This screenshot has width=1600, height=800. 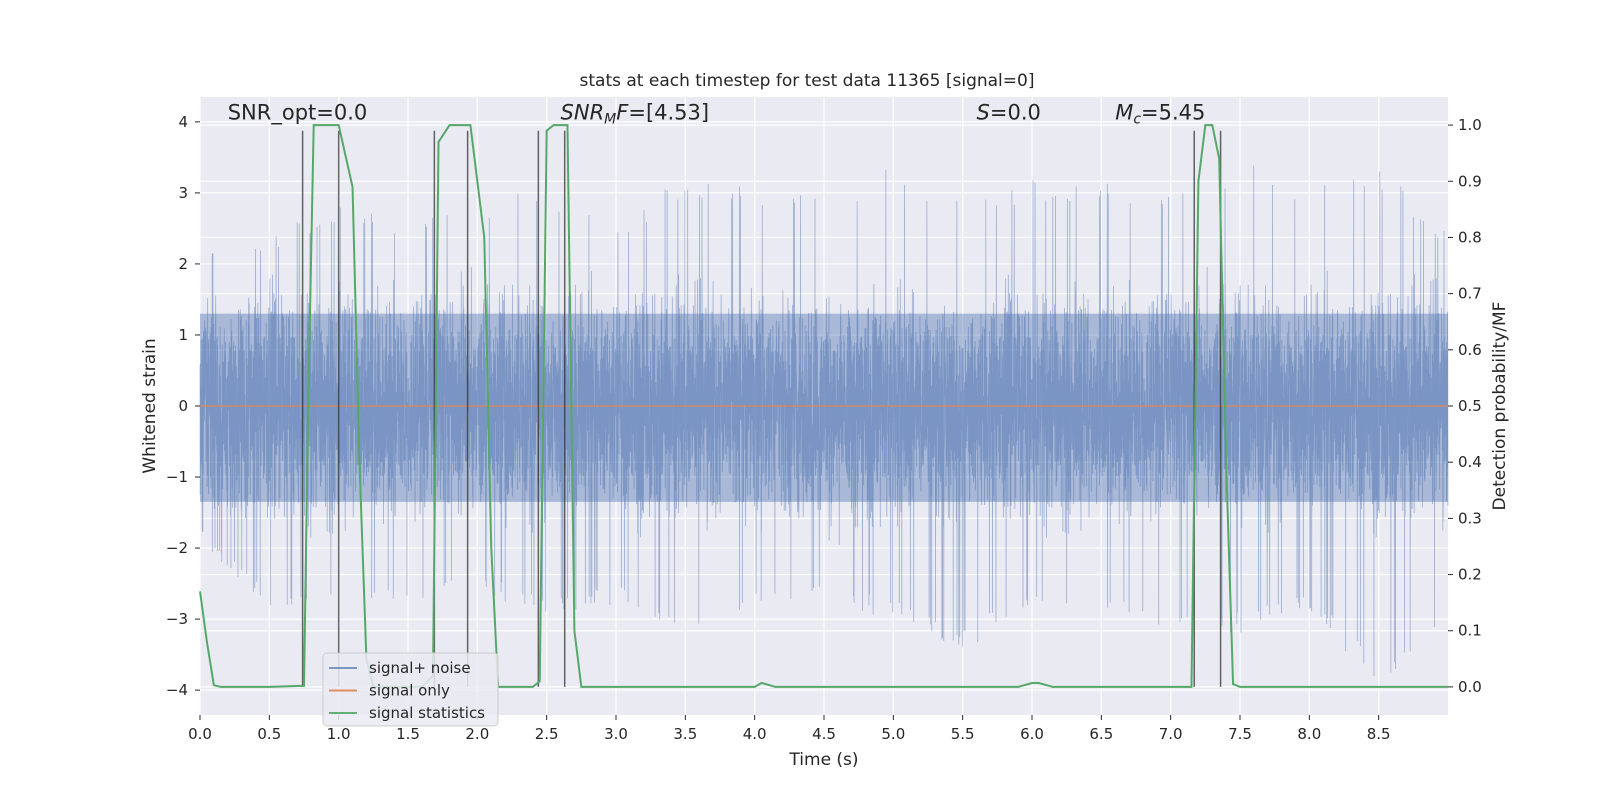 What do you see at coordinates (755, 734) in the screenshot?
I see `x-tick-label: 4.0` at bounding box center [755, 734].